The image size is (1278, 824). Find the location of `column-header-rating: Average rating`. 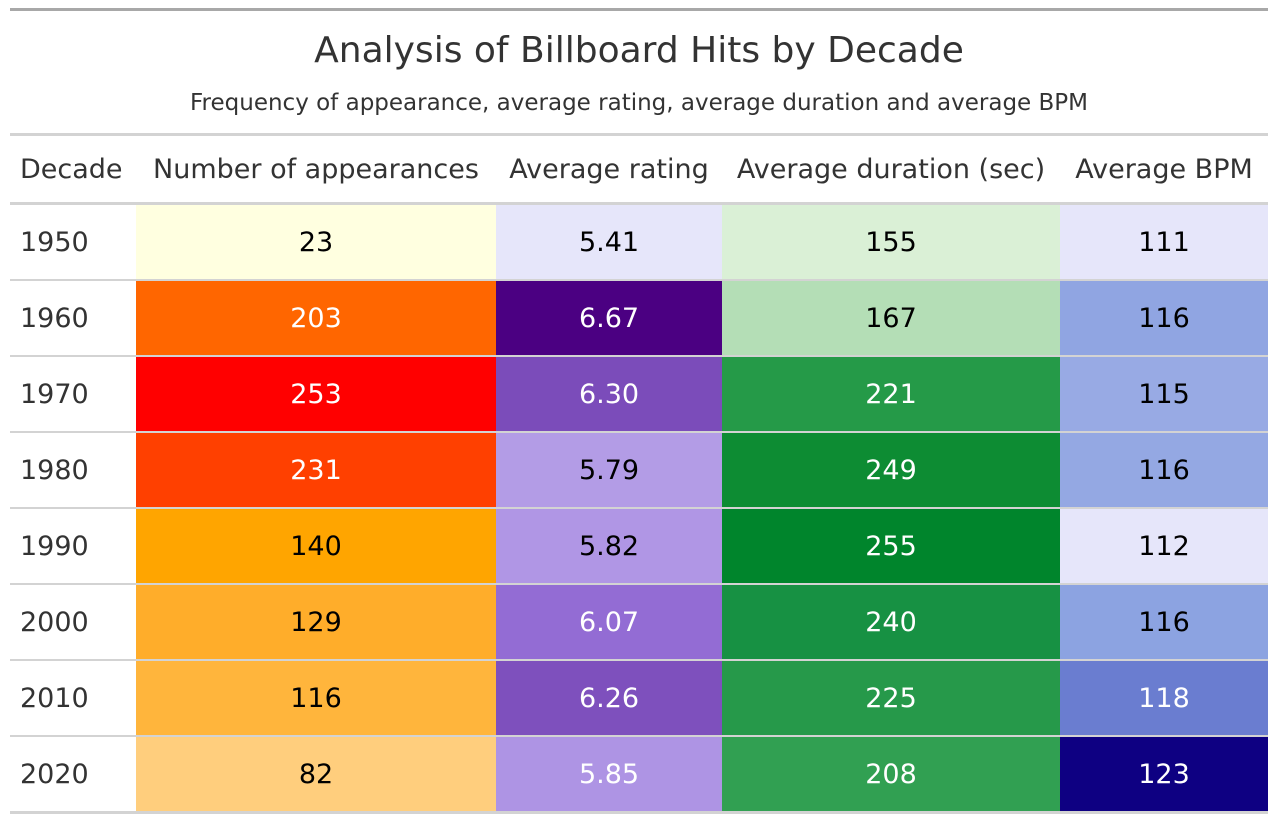

column-header-rating: Average rating is located at coordinates (609, 170).